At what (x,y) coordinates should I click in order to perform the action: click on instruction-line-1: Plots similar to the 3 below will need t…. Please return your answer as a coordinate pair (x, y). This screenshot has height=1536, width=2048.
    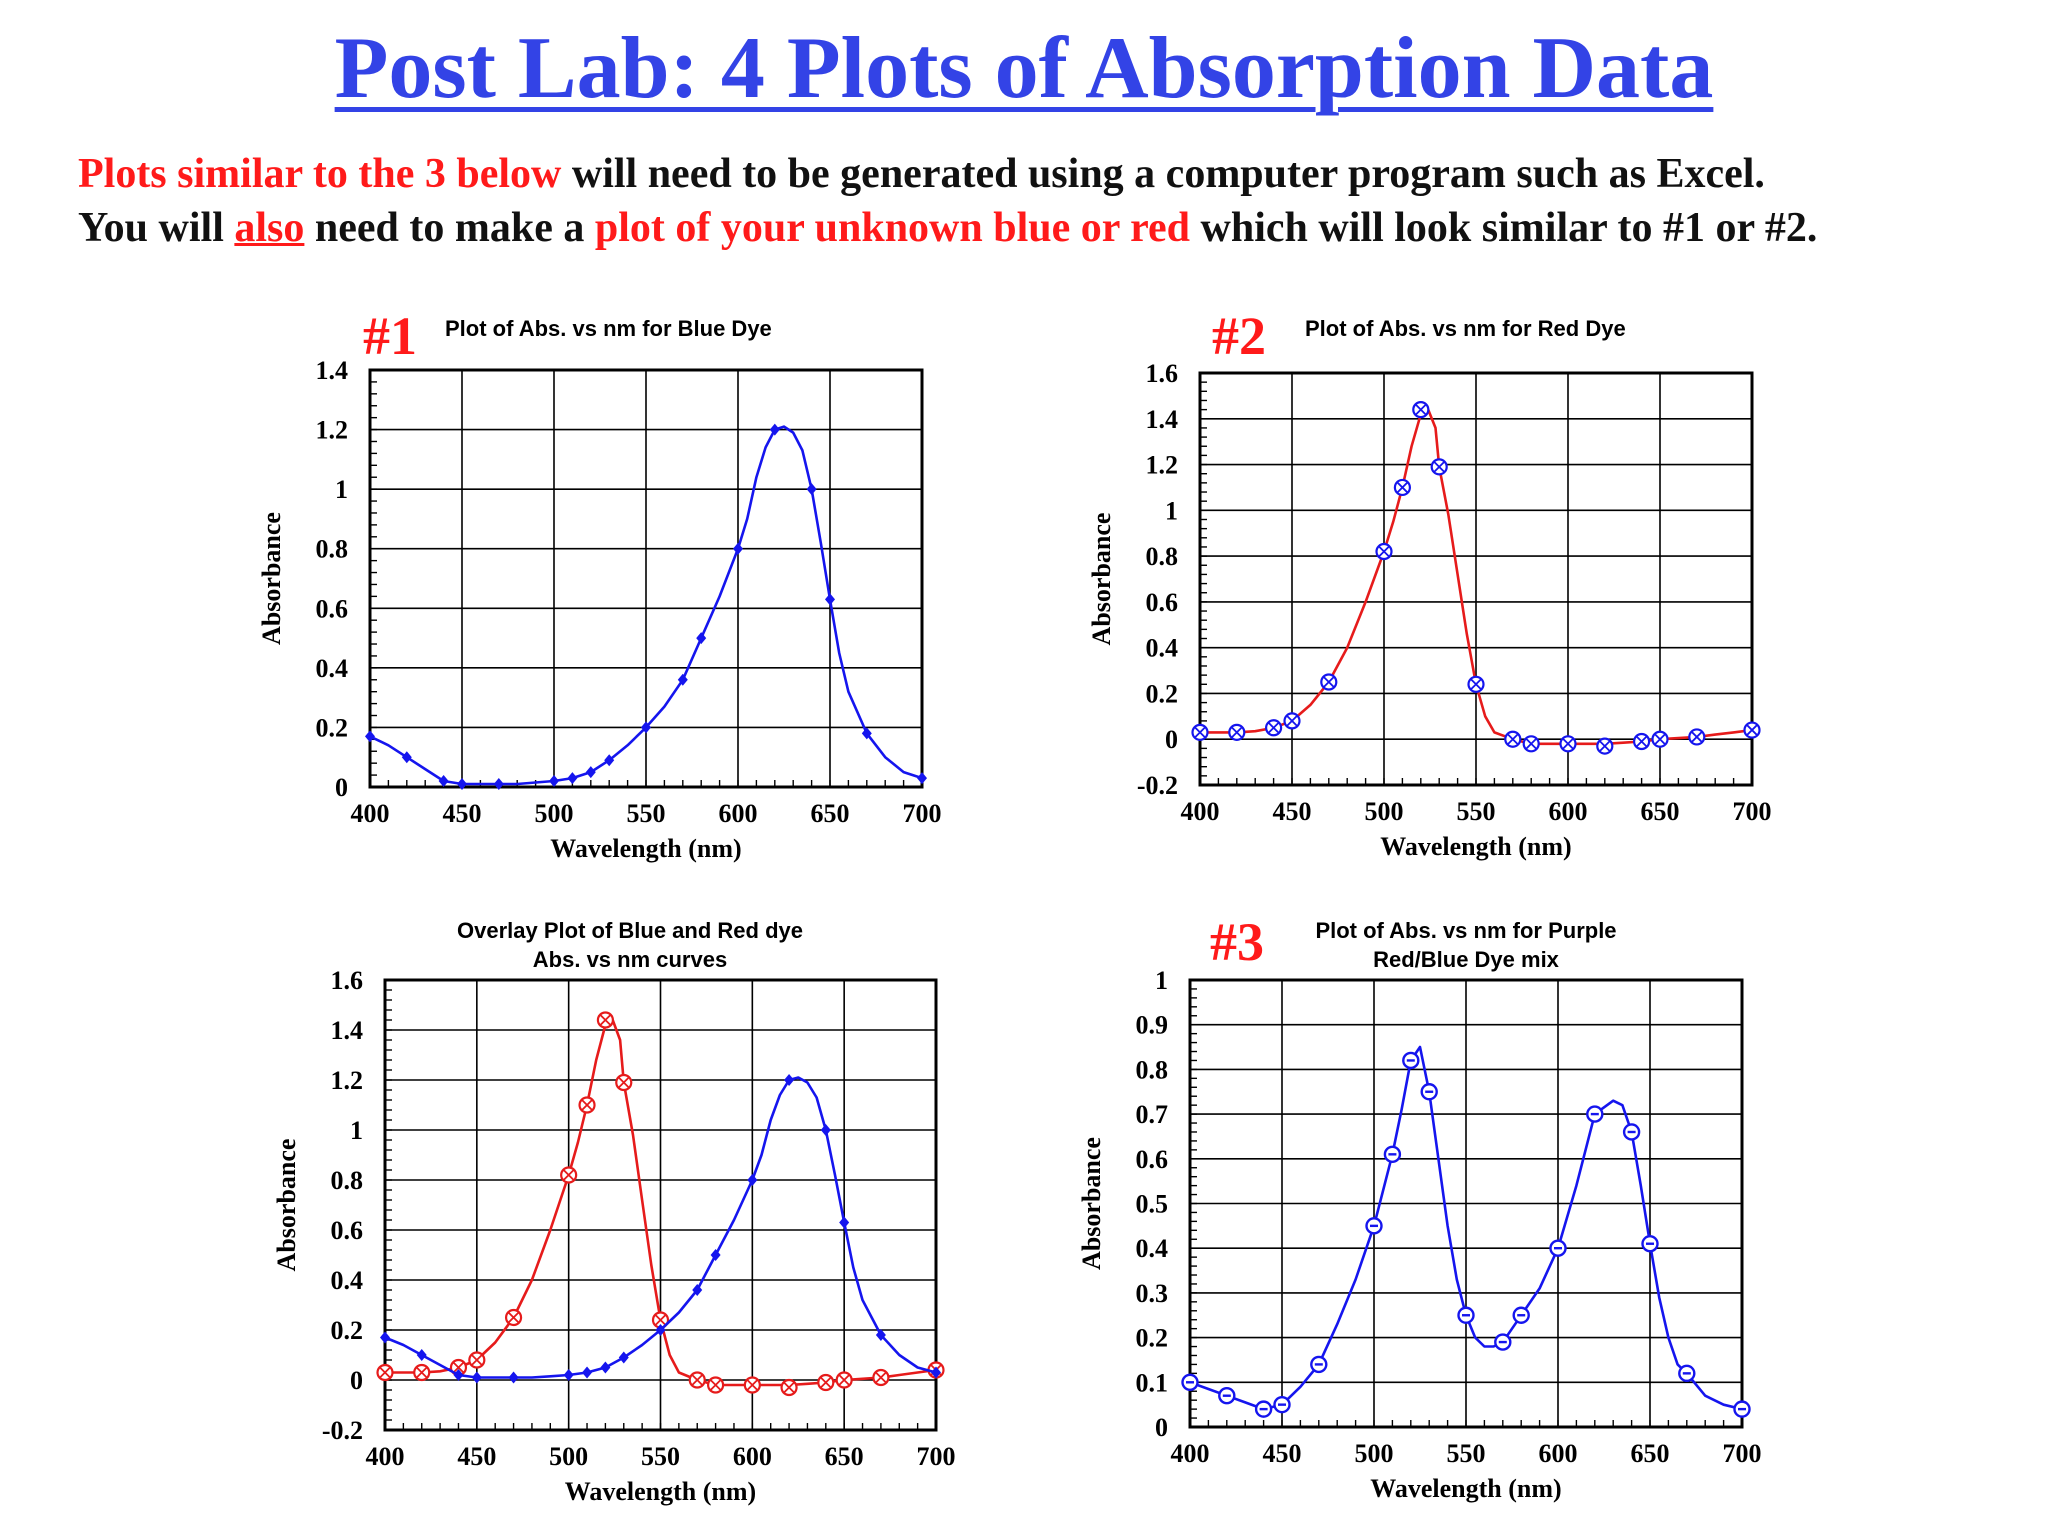
    Looking at the image, I should click on (921, 174).